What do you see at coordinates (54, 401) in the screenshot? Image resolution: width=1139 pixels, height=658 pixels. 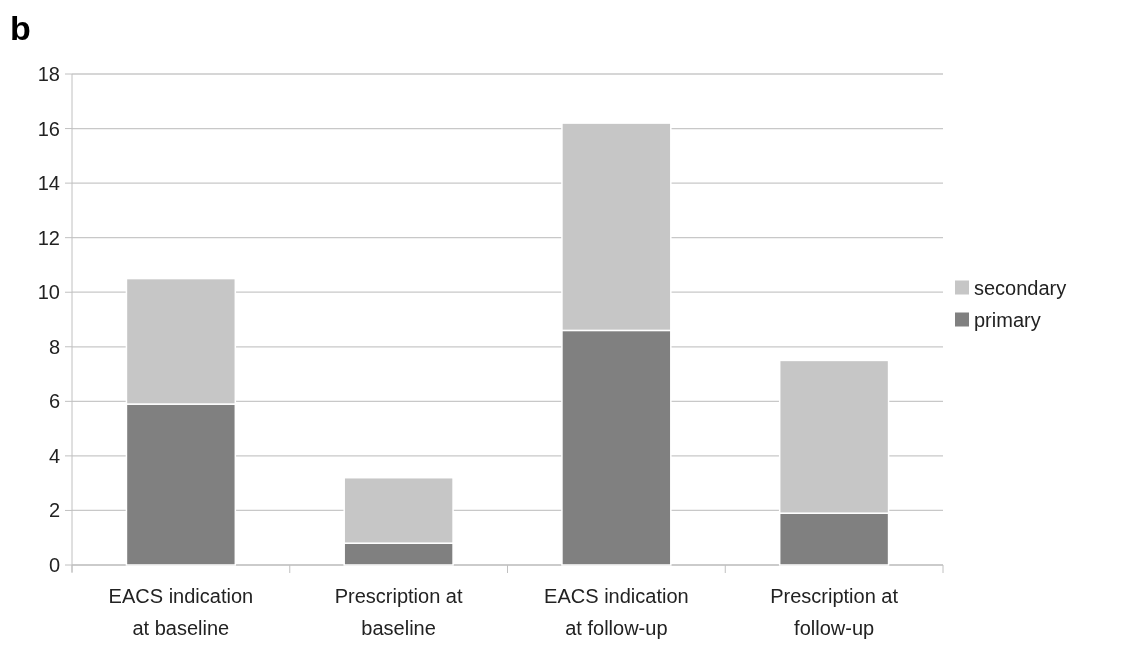 I see `y-tick-label: 6` at bounding box center [54, 401].